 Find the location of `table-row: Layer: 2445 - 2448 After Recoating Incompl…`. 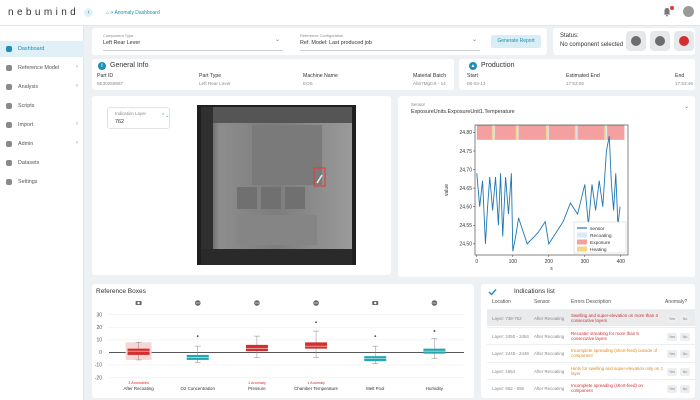

table-row: Layer: 2445 - 2448 After Recoating Incompl… is located at coordinates (591, 352).